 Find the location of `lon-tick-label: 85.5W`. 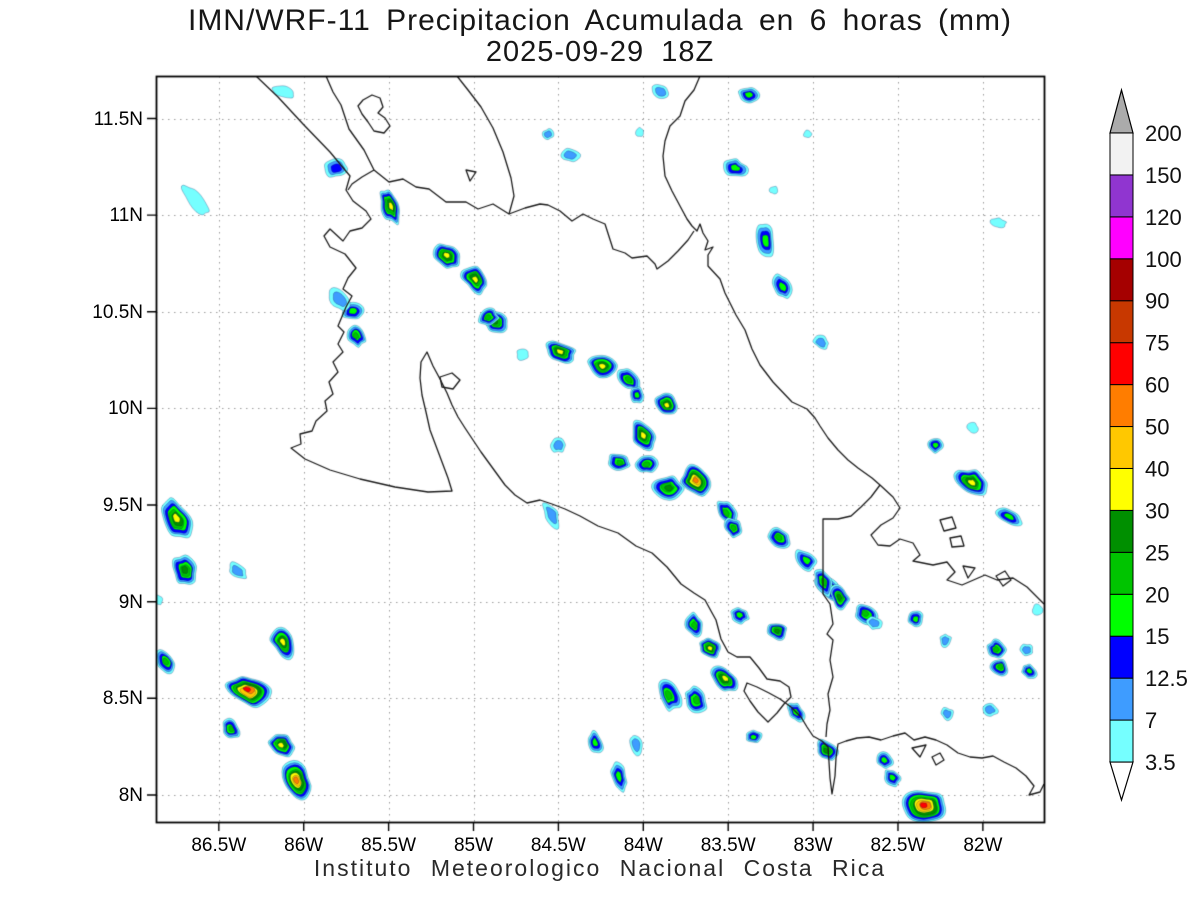

lon-tick-label: 85.5W is located at coordinates (389, 845).